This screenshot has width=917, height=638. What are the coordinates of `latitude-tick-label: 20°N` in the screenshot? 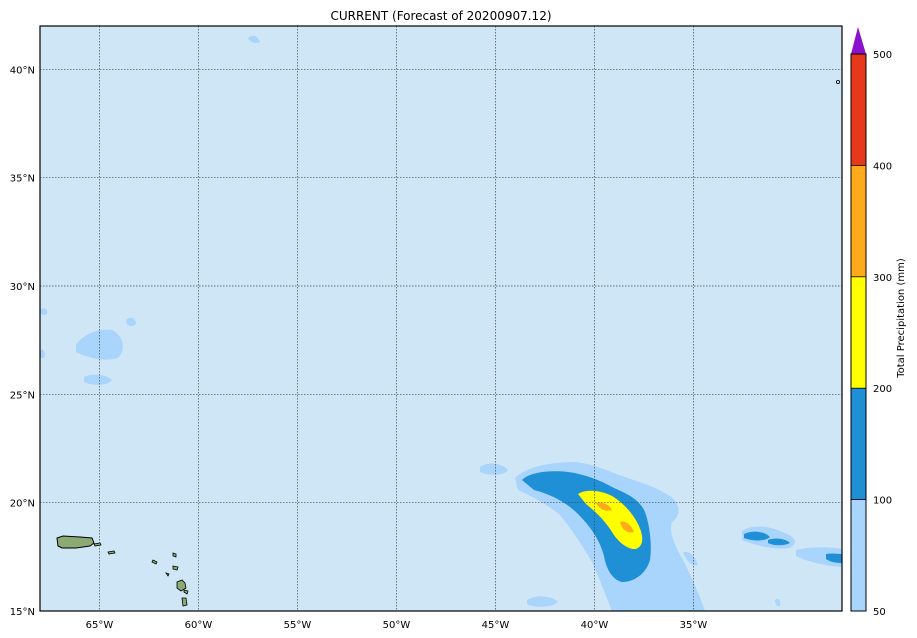 It's located at (22, 504).